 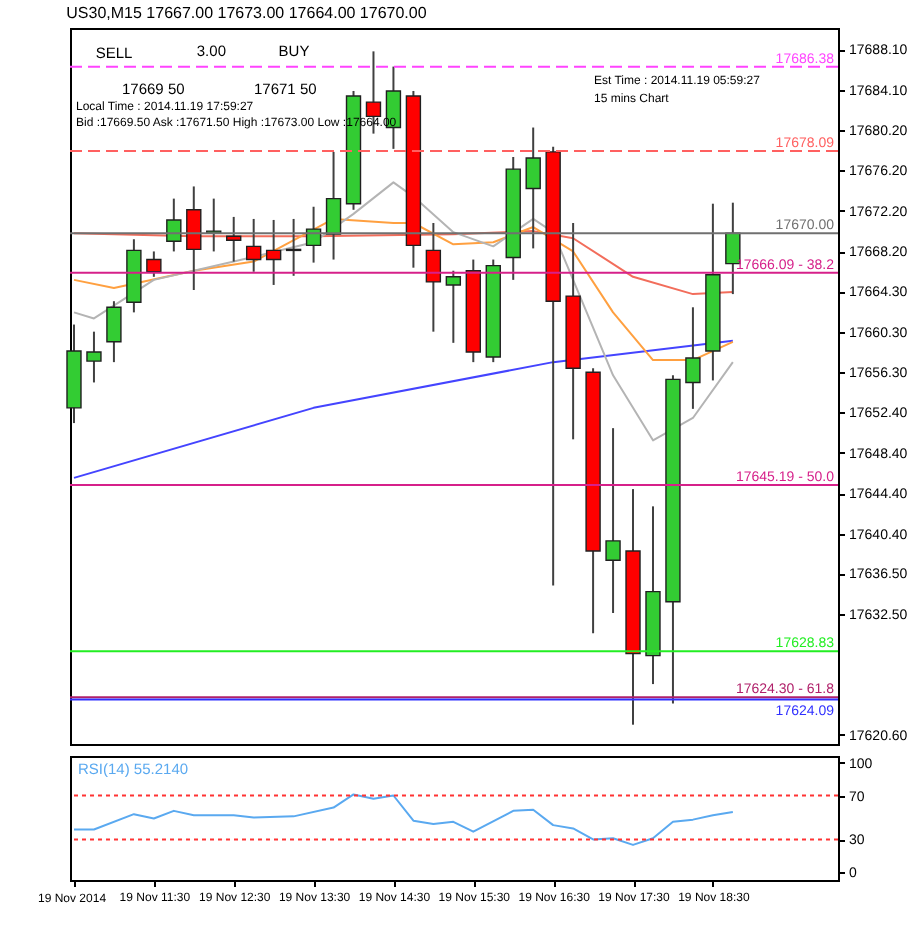 I want to click on chart-title: US30,M15 17667.00 17673.00 17664.00 17670.00, so click(x=247, y=13).